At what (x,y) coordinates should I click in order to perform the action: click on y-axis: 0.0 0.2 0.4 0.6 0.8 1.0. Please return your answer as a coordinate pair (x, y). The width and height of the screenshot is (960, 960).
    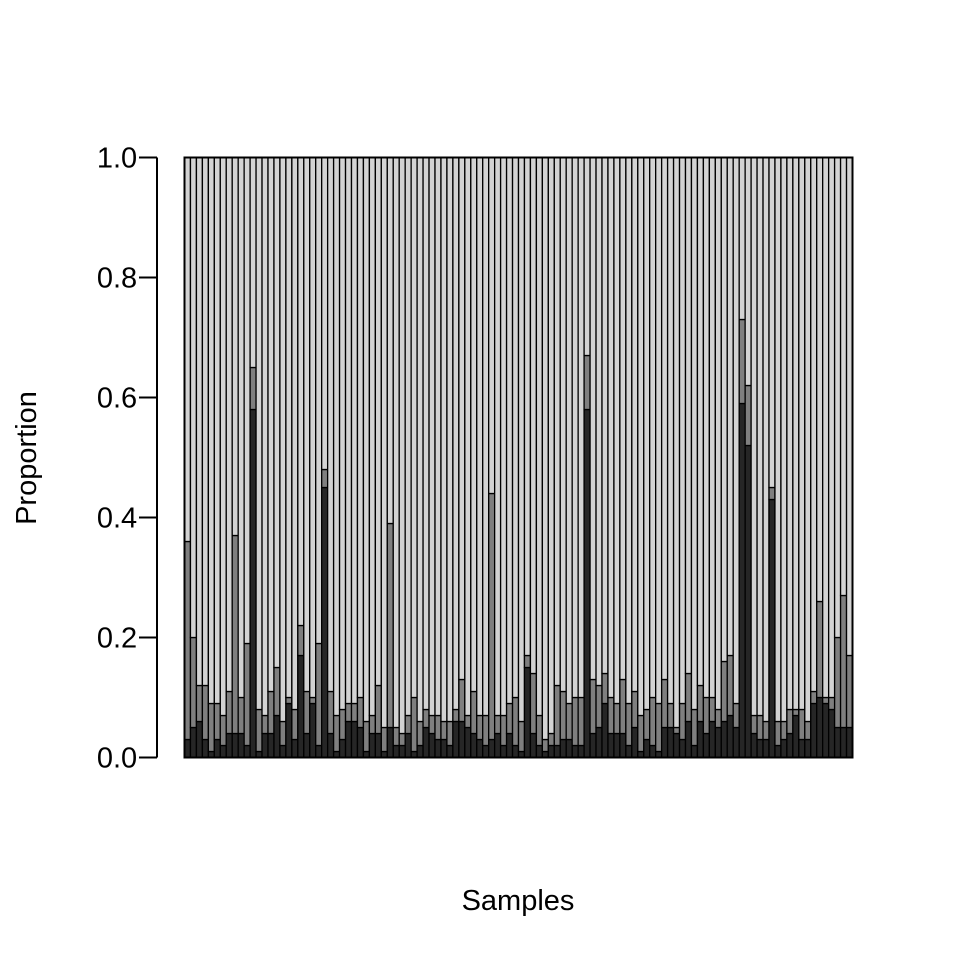
    Looking at the image, I should click on (127, 459).